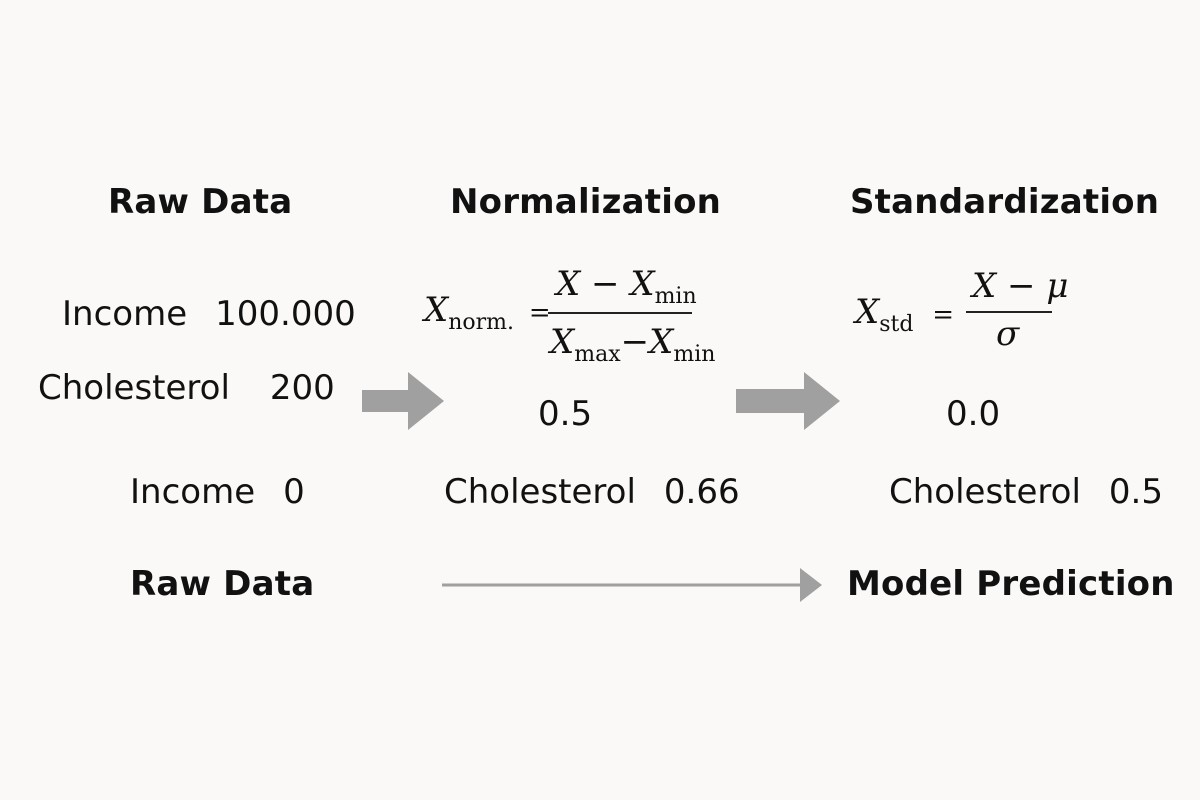 The image size is (1200, 800). Describe the element at coordinates (209, 314) in the screenshot. I see `raw-row-income: Income 100.000` at that location.